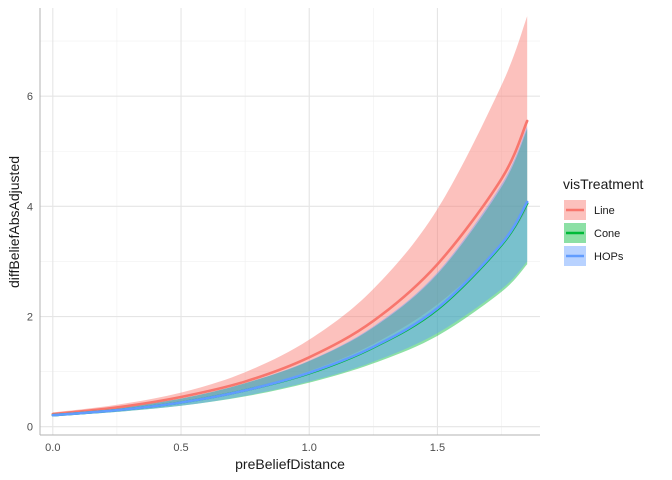 The height and width of the screenshot is (480, 672). What do you see at coordinates (245, 448) in the screenshot?
I see `x-tick-labels: 0.0 0.5 1.0 1.5` at bounding box center [245, 448].